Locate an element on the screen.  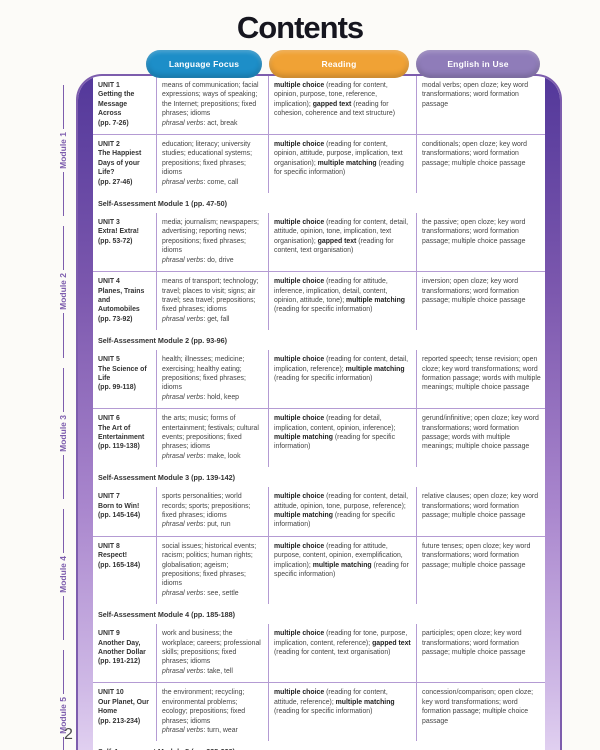
module-label: Module 1 is located at coordinates (63, 151).